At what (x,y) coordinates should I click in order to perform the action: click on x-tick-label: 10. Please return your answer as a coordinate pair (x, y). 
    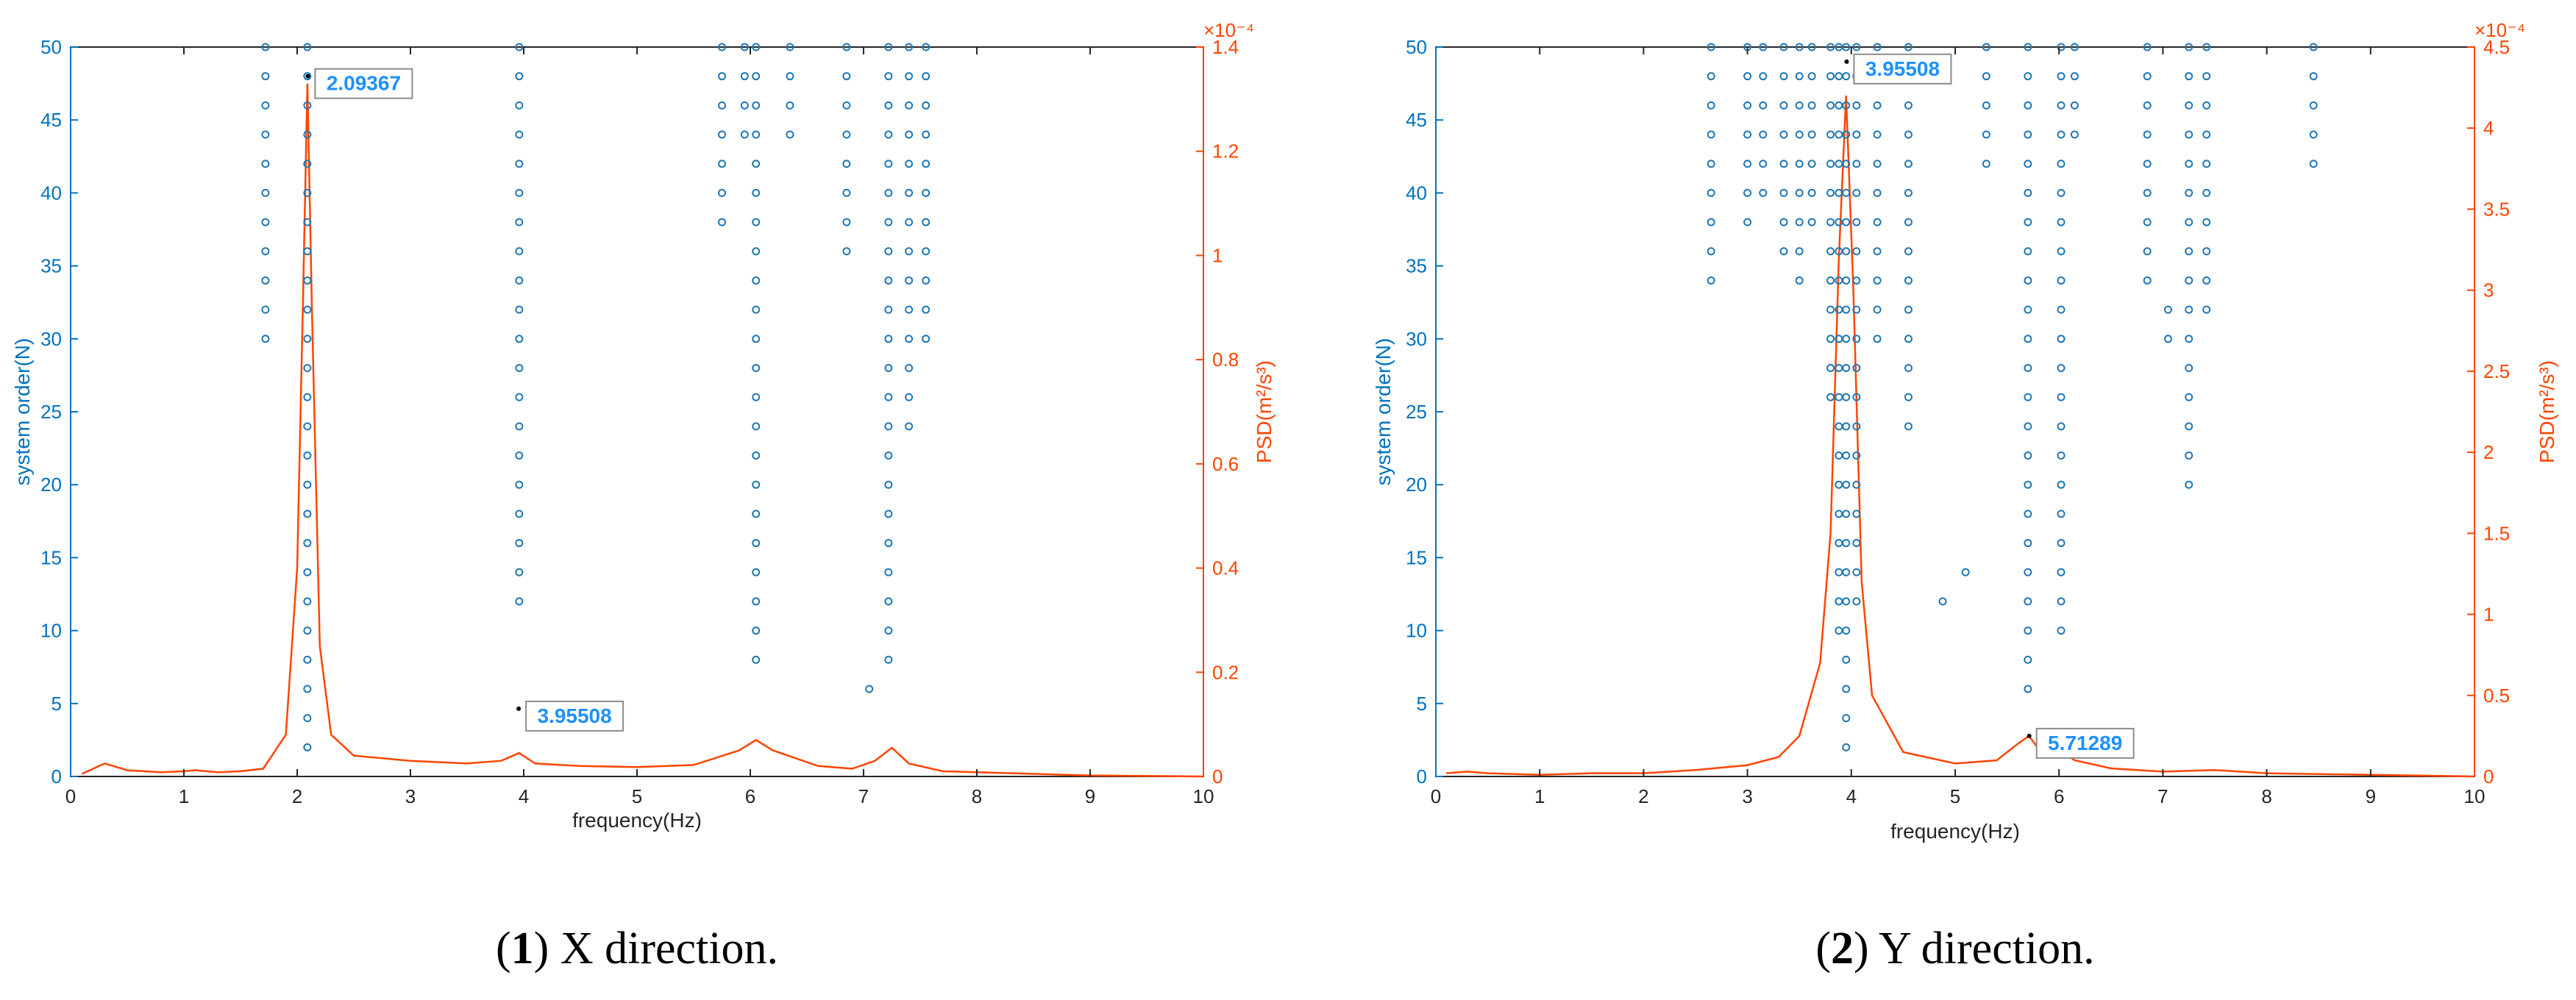
    Looking at the image, I should click on (1203, 796).